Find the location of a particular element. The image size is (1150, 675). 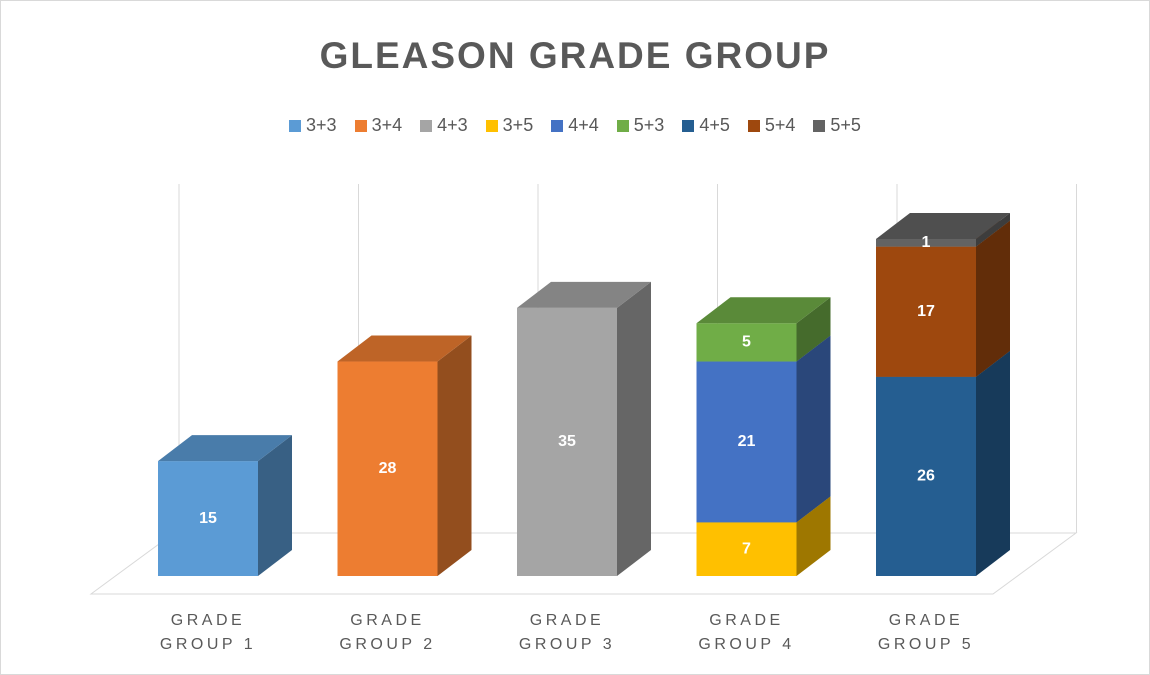

data-label: 21 is located at coordinates (747, 441).